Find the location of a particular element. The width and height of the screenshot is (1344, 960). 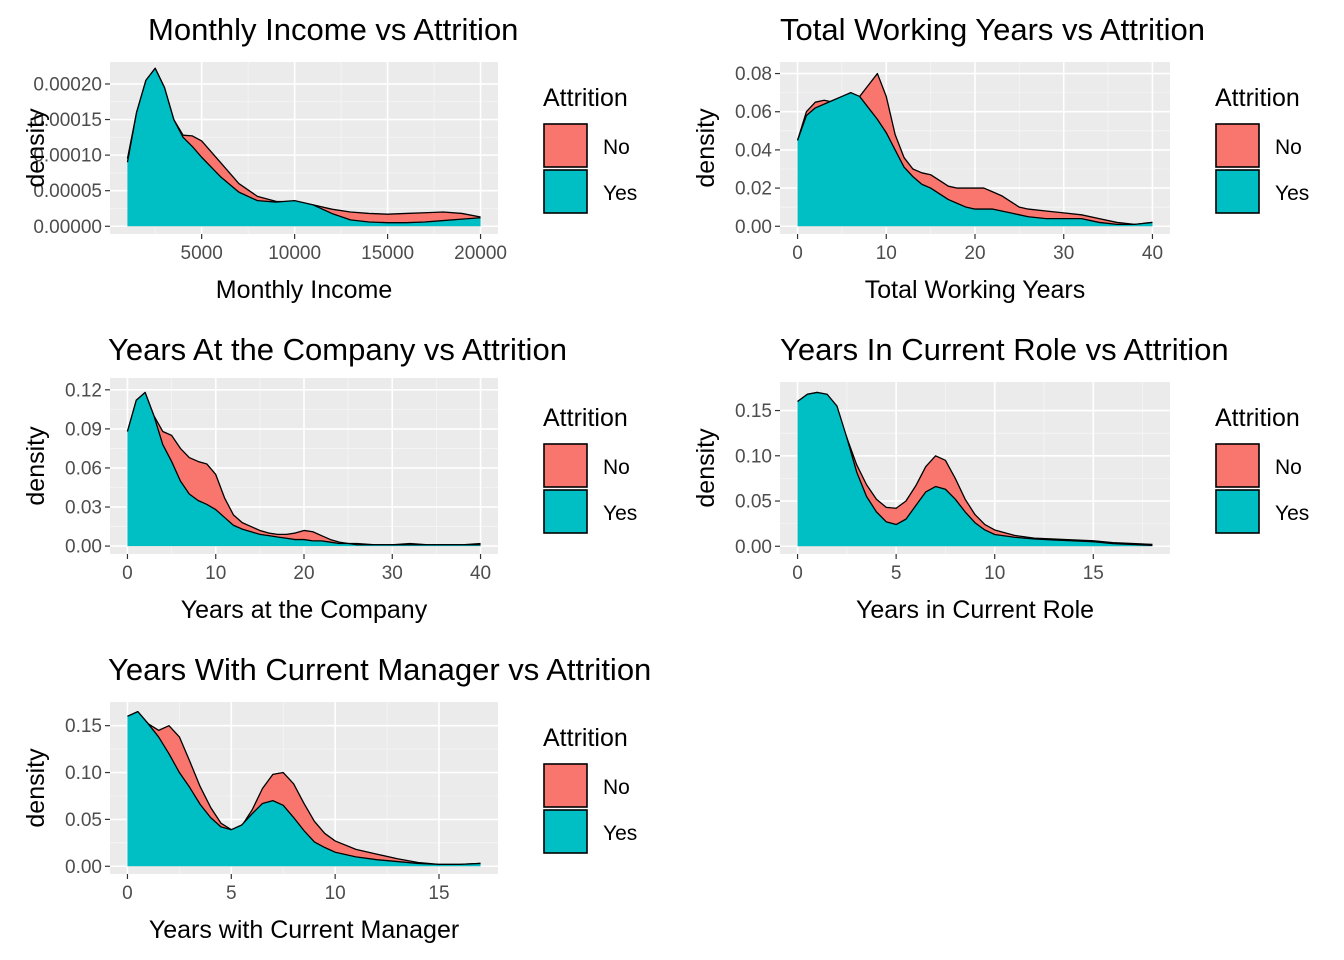

y-tick-label: 0.00015 is located at coordinates (67, 120).